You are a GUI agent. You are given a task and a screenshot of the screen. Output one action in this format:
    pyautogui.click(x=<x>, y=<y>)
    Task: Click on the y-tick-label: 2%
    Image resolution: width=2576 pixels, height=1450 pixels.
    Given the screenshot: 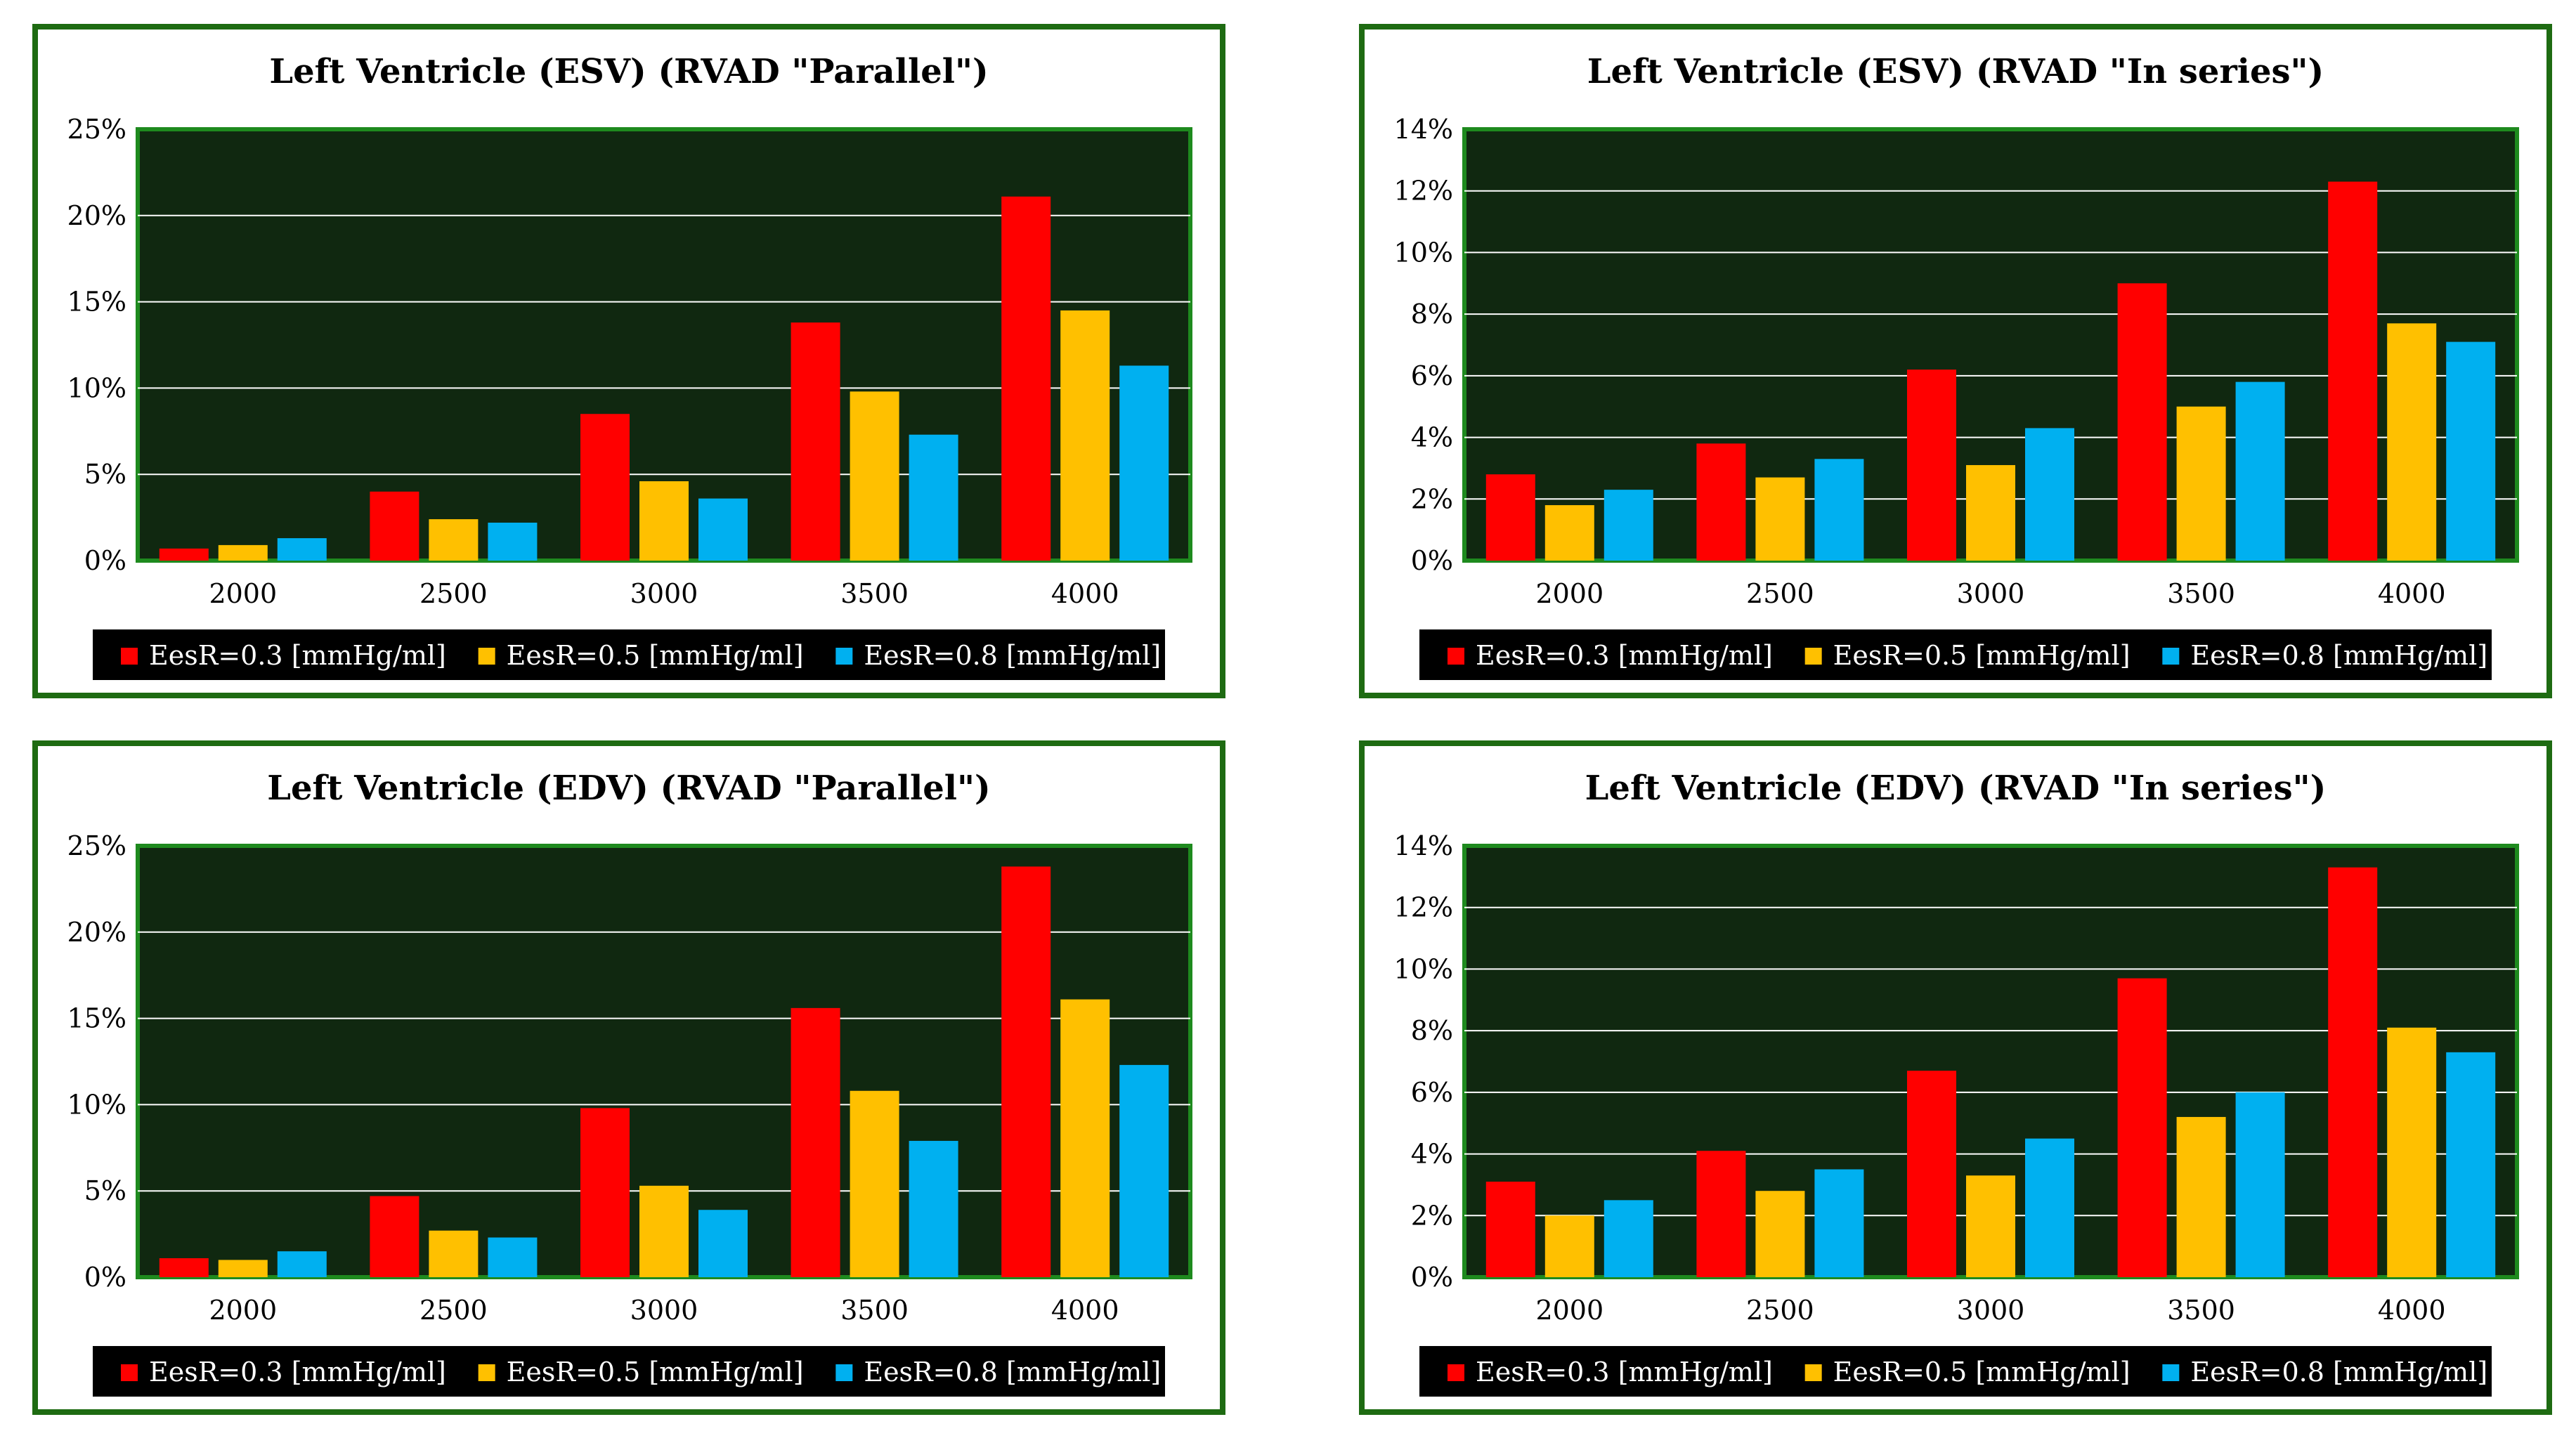 What is the action you would take?
    pyautogui.click(x=1432, y=1215)
    